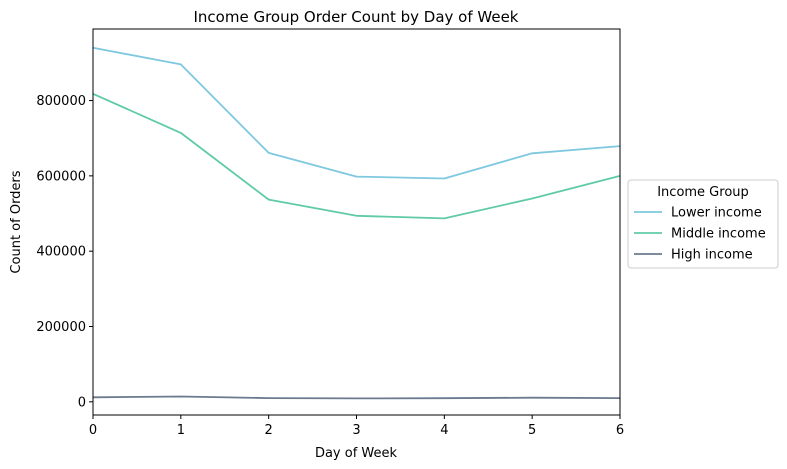  I want to click on y-axis-title: Count of Orders, so click(16, 221).